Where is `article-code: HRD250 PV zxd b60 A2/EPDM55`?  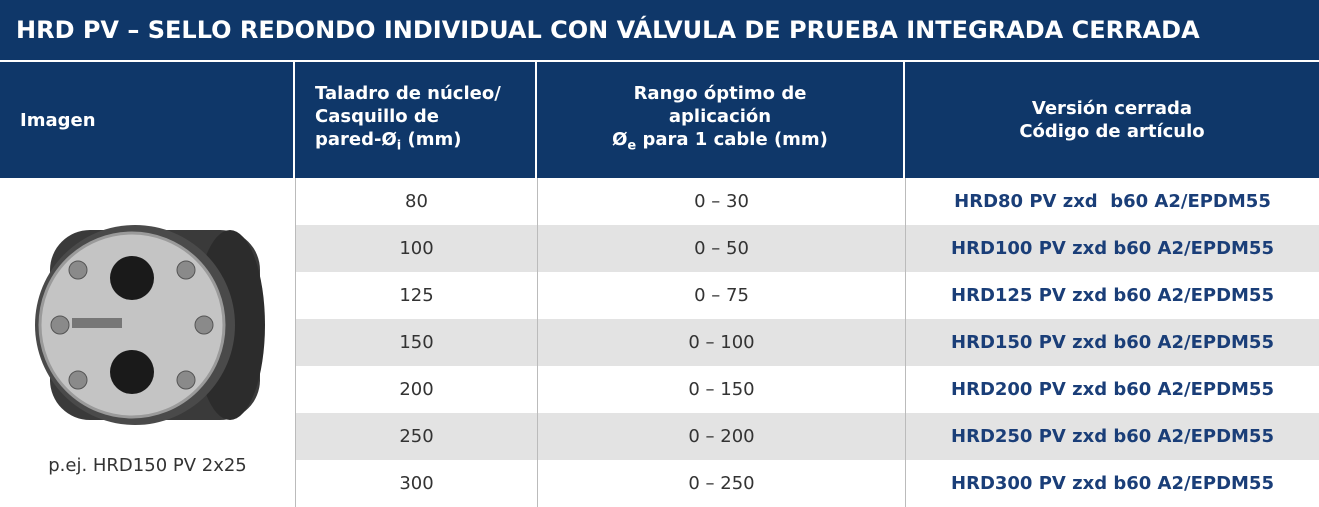
article-code: HRD250 PV zxd b60 A2/EPDM55 is located at coordinates (1112, 436).